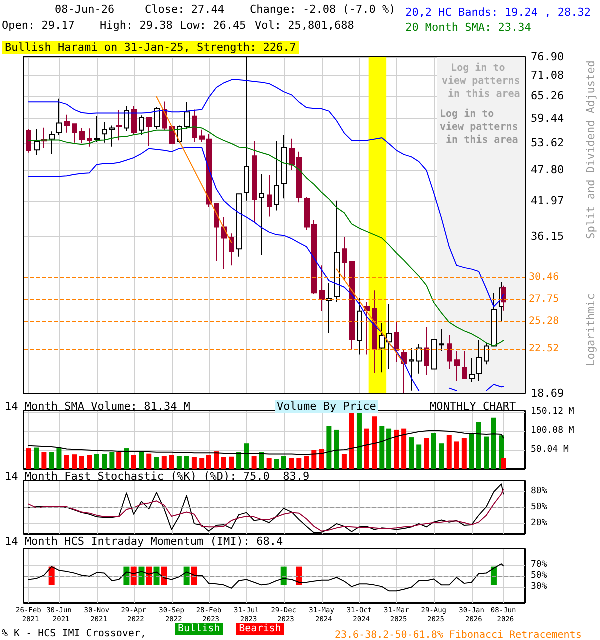 Image resolution: width=600 pixels, height=640 pixels. What do you see at coordinates (544, 322) in the screenshot?
I see `ref-line-label: 25.28` at bounding box center [544, 322].